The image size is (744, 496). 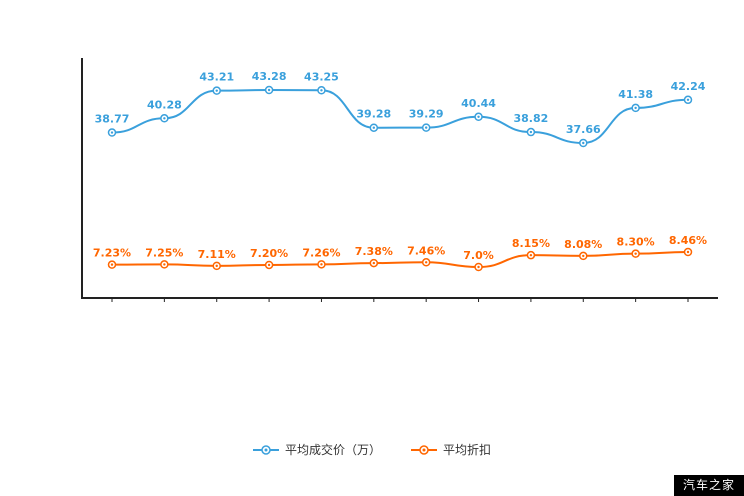 What do you see at coordinates (708, 485) in the screenshot?
I see `watermark-autohome: 汽车之家` at bounding box center [708, 485].